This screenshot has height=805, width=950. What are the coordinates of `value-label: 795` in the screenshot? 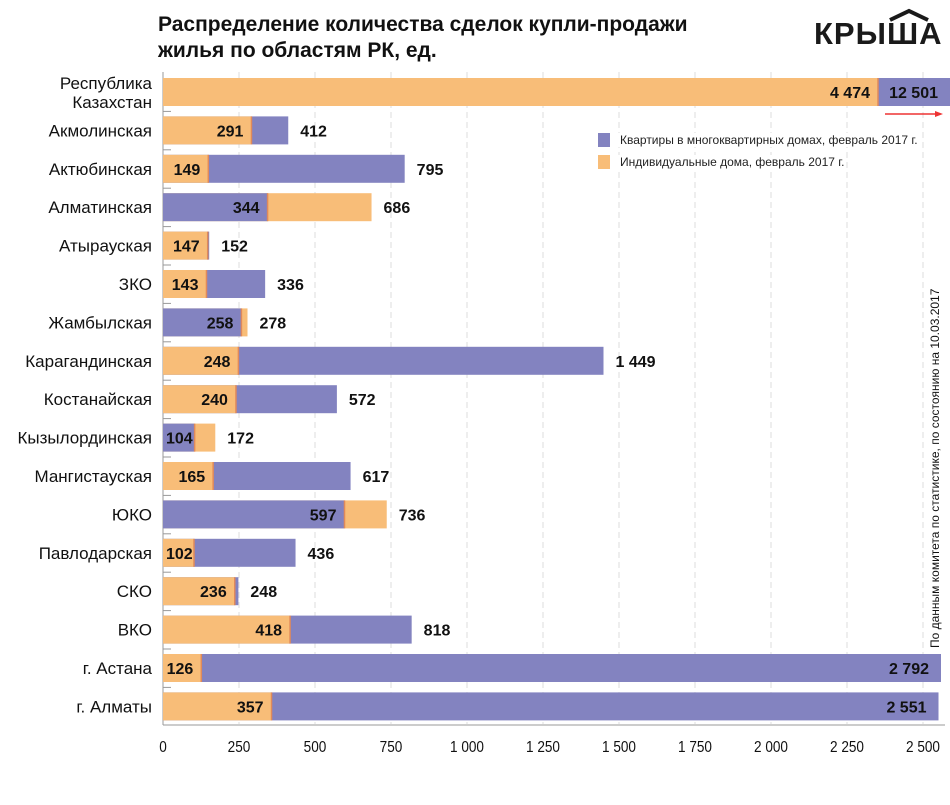 It's located at (430, 170).